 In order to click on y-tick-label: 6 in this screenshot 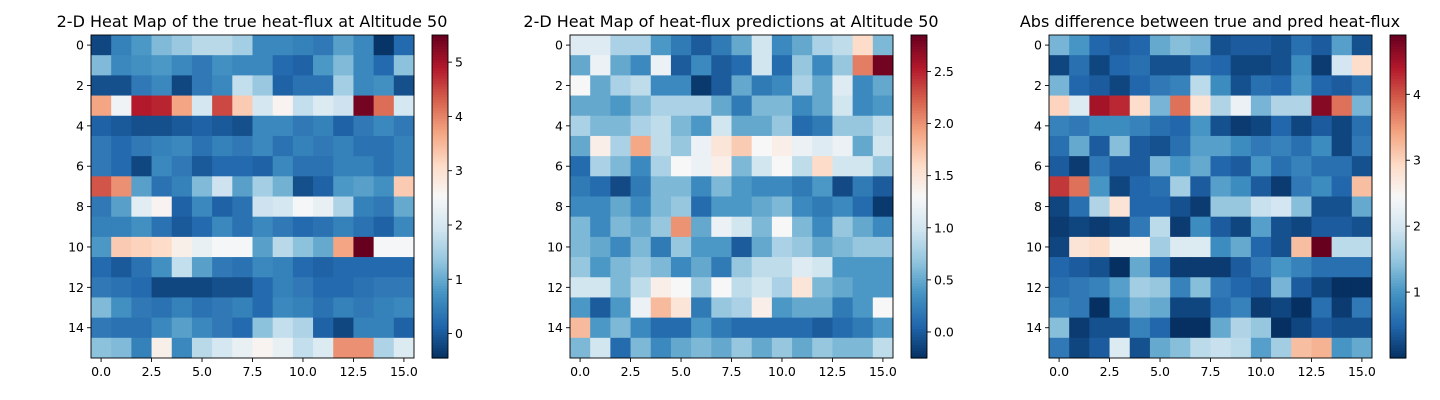, I will do `click(559, 166)`.